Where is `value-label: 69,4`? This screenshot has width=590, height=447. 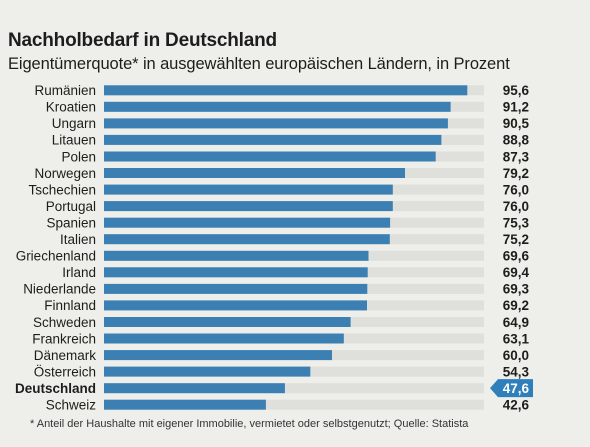
value-label: 69,4 is located at coordinates (516, 272).